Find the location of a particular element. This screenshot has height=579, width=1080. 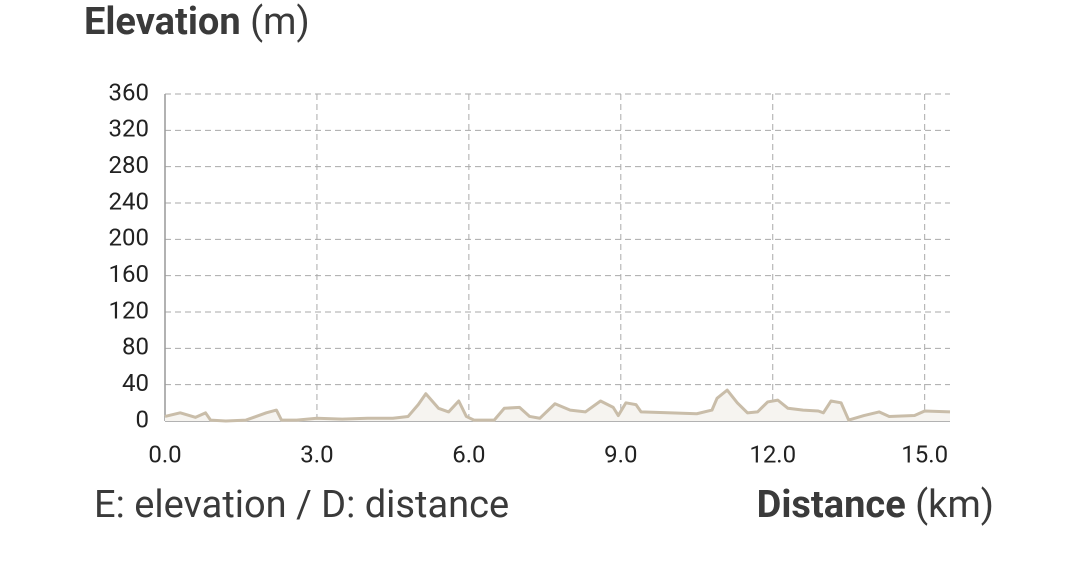

x-tick-label: 12.0 is located at coordinates (772, 454).